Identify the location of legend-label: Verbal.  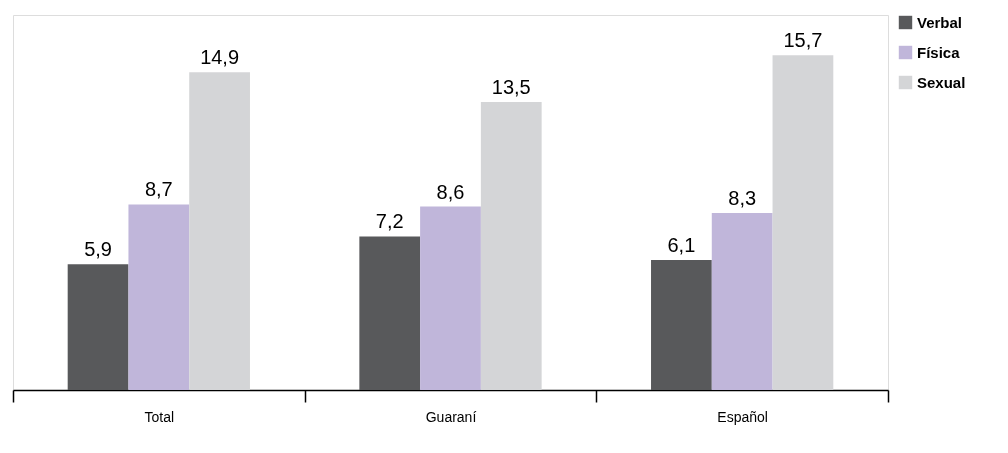
(940, 22).